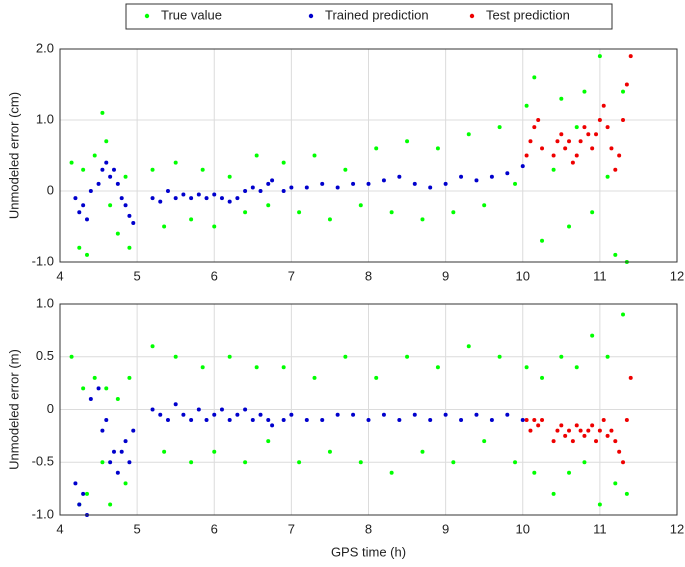 This screenshot has width=685, height=567. Describe the element at coordinates (43, 260) in the screenshot. I see `y-tick-label: -1.0` at that location.